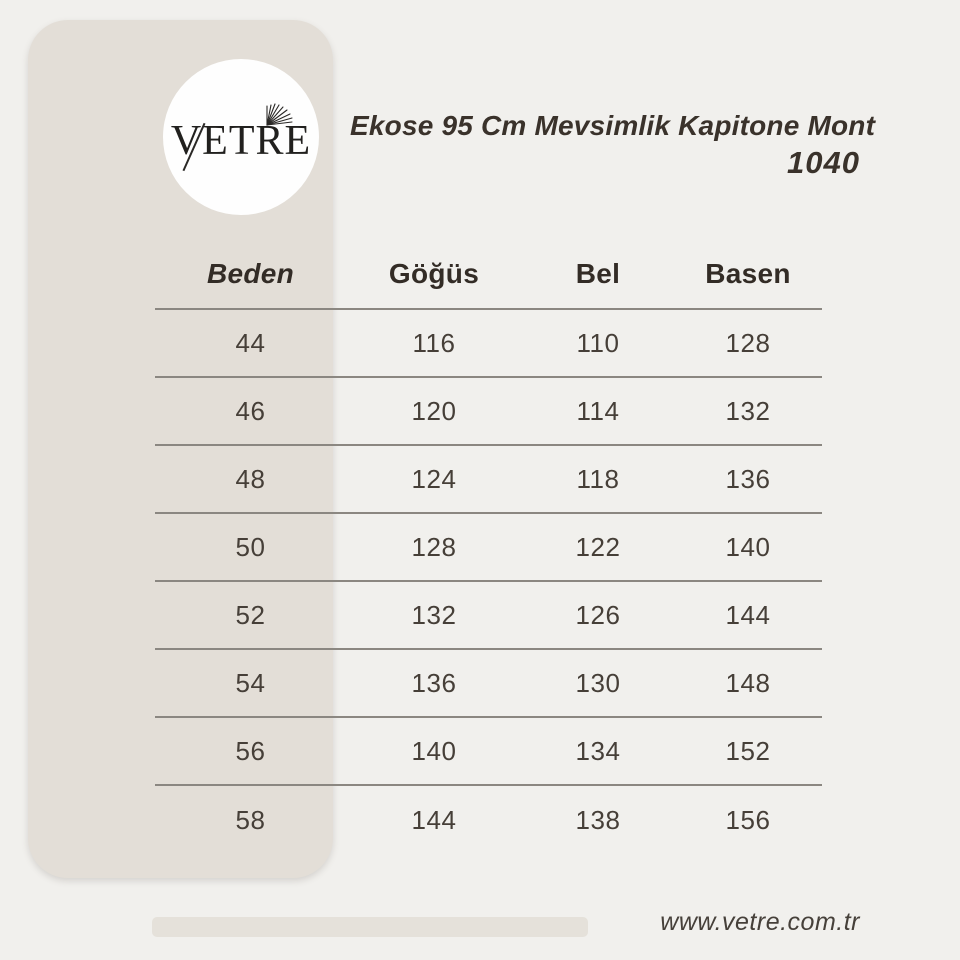  Describe the element at coordinates (434, 546) in the screenshot. I see `cell-gogus: 128` at that location.